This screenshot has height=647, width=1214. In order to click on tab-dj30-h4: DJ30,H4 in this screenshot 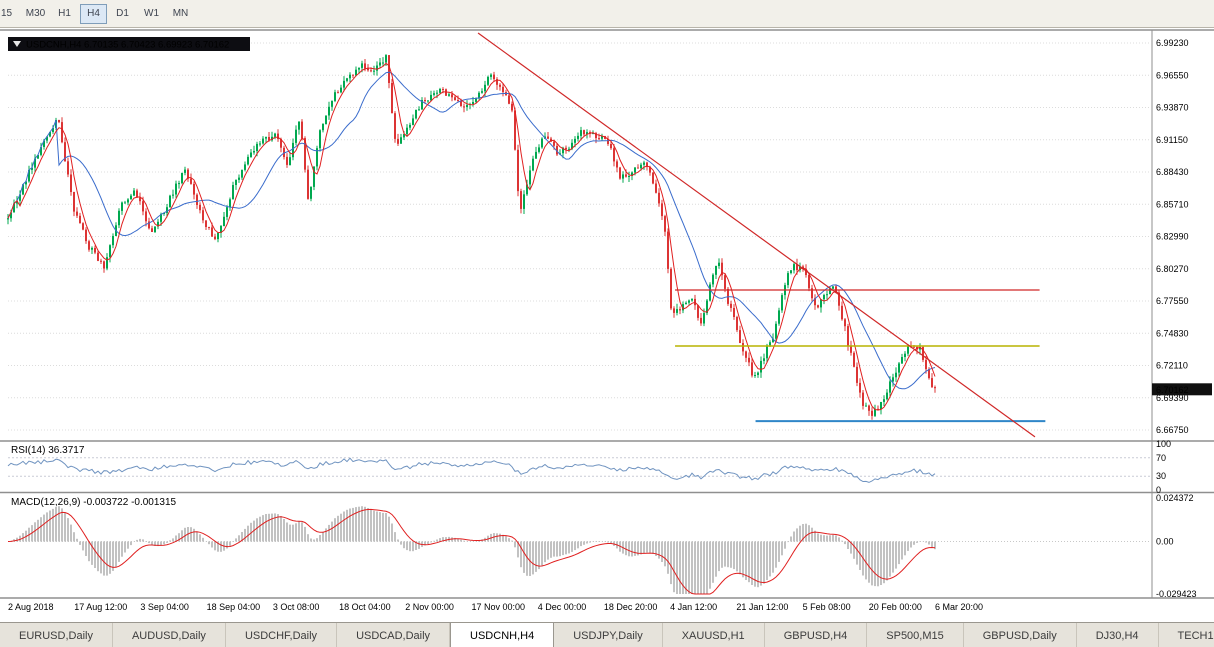, I will do `click(1117, 635)`.